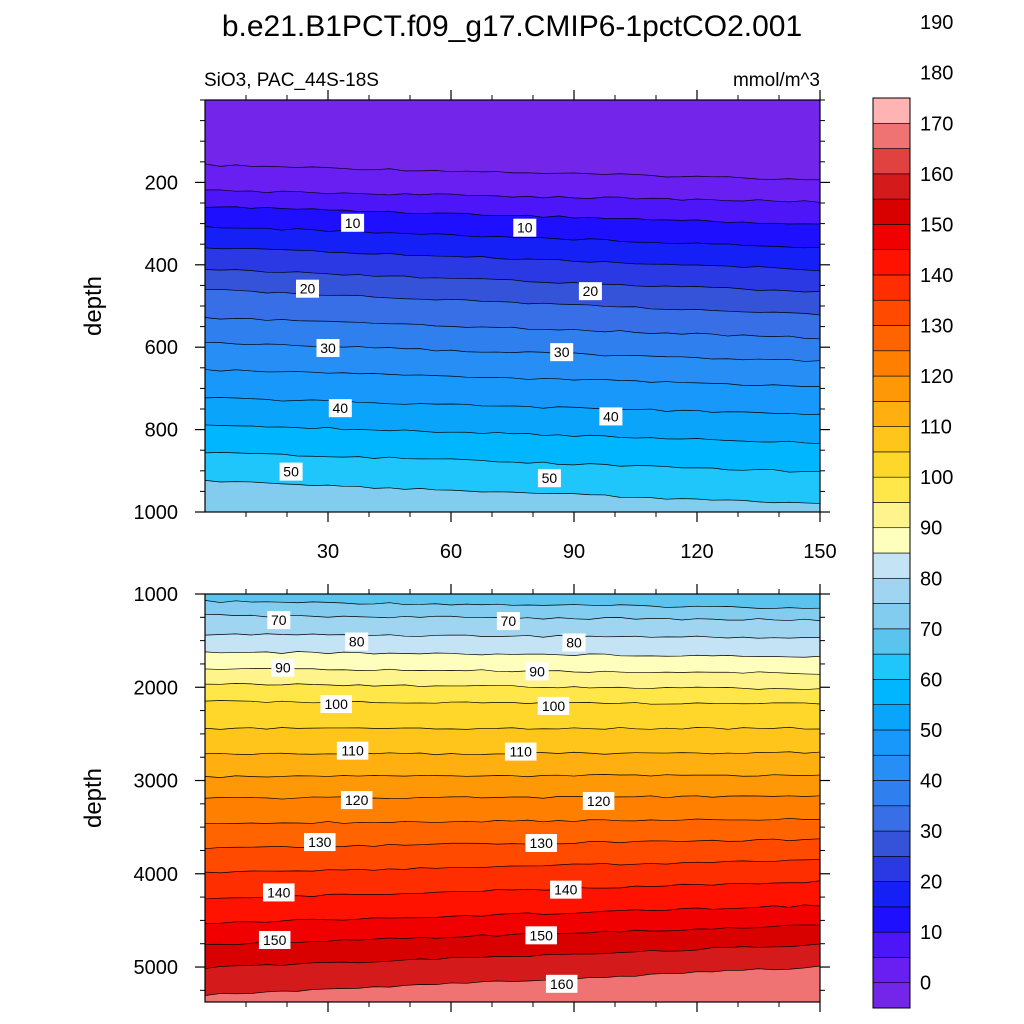 This screenshot has height=1024, width=1024. Describe the element at coordinates (93, 798) in the screenshot. I see `lower-y-axis-label: depth` at that location.